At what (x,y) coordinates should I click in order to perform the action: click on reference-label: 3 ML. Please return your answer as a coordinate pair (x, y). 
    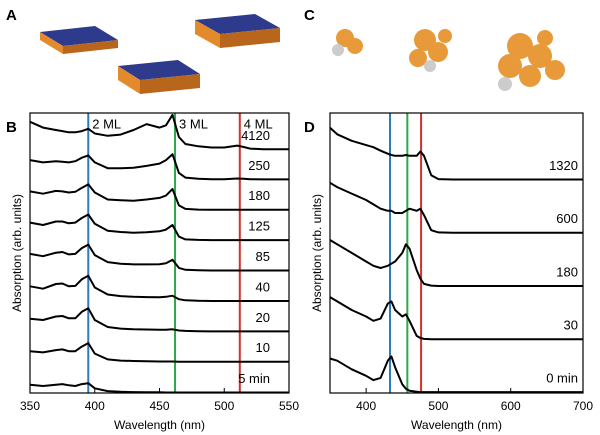
    Looking at the image, I should click on (193, 123).